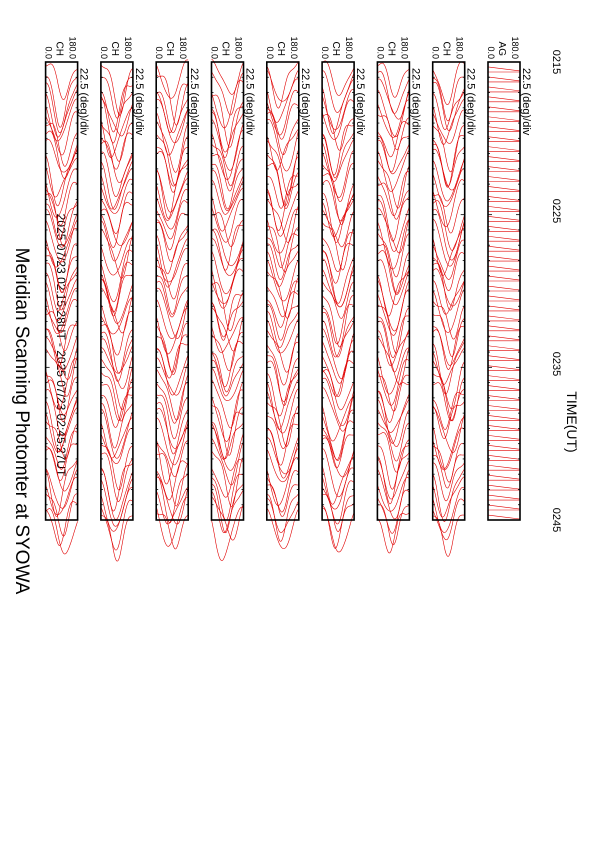 This screenshot has width=595, height=842. What do you see at coordinates (21, 421) in the screenshot?
I see `chart-title: Meridian Scanning Photomter at SYOWA` at bounding box center [21, 421].